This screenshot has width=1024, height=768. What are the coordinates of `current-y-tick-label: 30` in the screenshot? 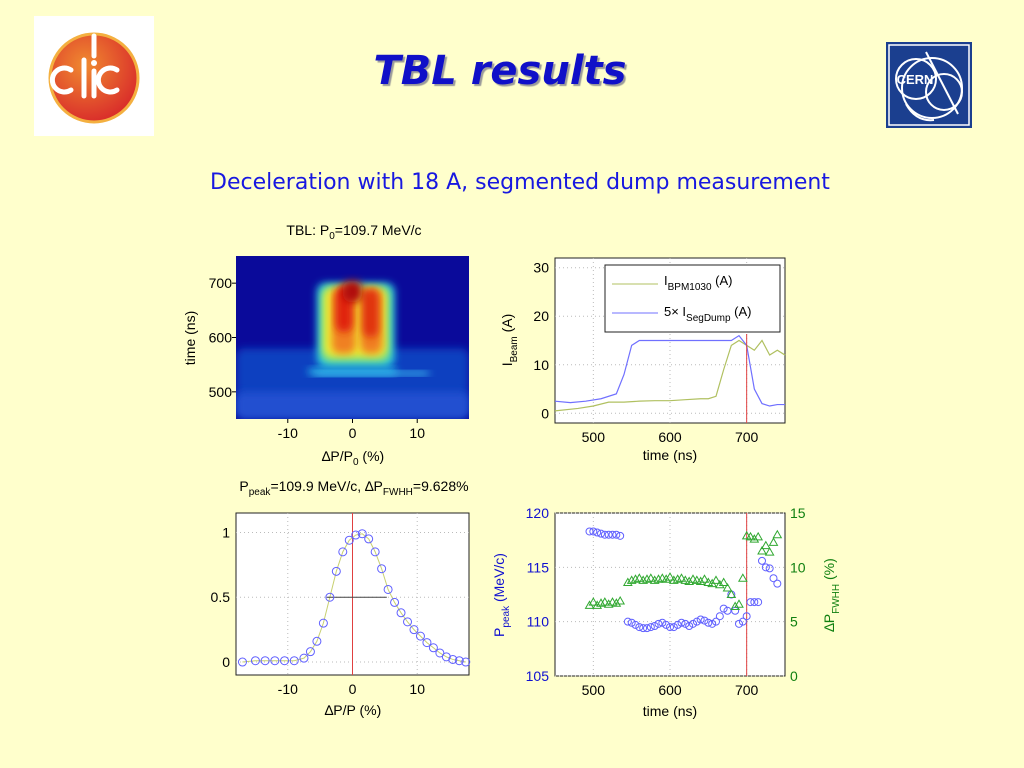 It's located at (541, 268).